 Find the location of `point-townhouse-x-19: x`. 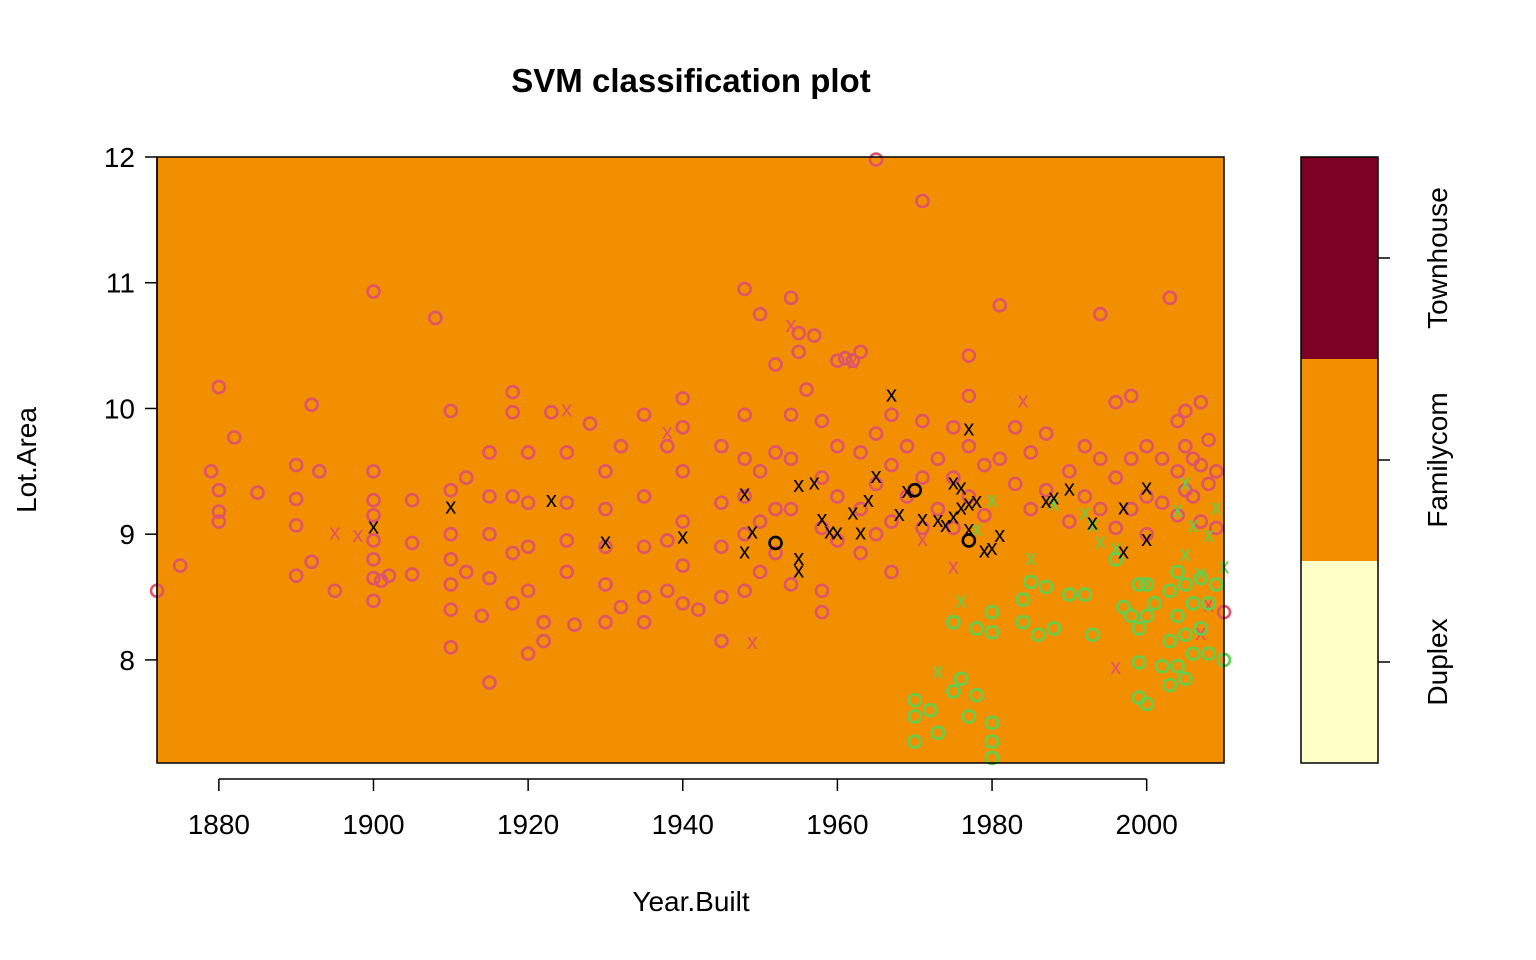

point-townhouse-x-19: x is located at coordinates (891, 393).